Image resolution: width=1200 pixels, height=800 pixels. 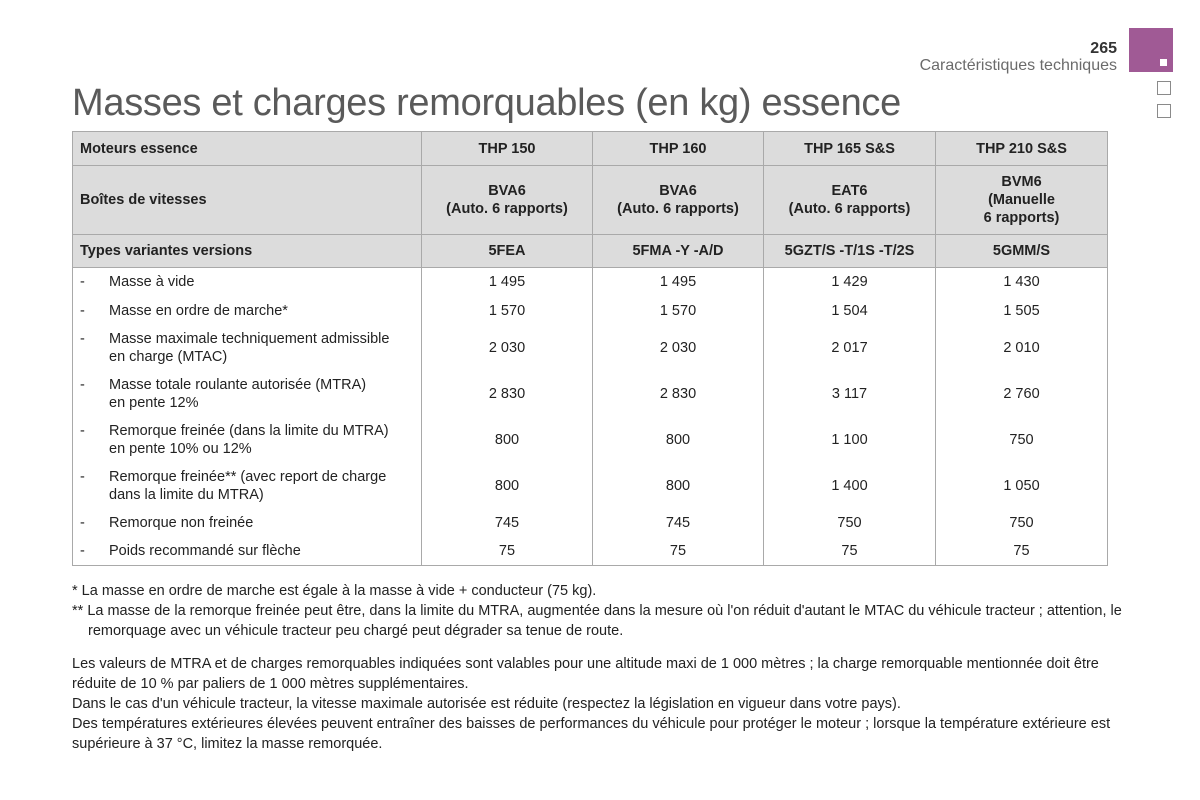 What do you see at coordinates (1021, 310) in the screenshot?
I see `table-cell: 1 505` at bounding box center [1021, 310].